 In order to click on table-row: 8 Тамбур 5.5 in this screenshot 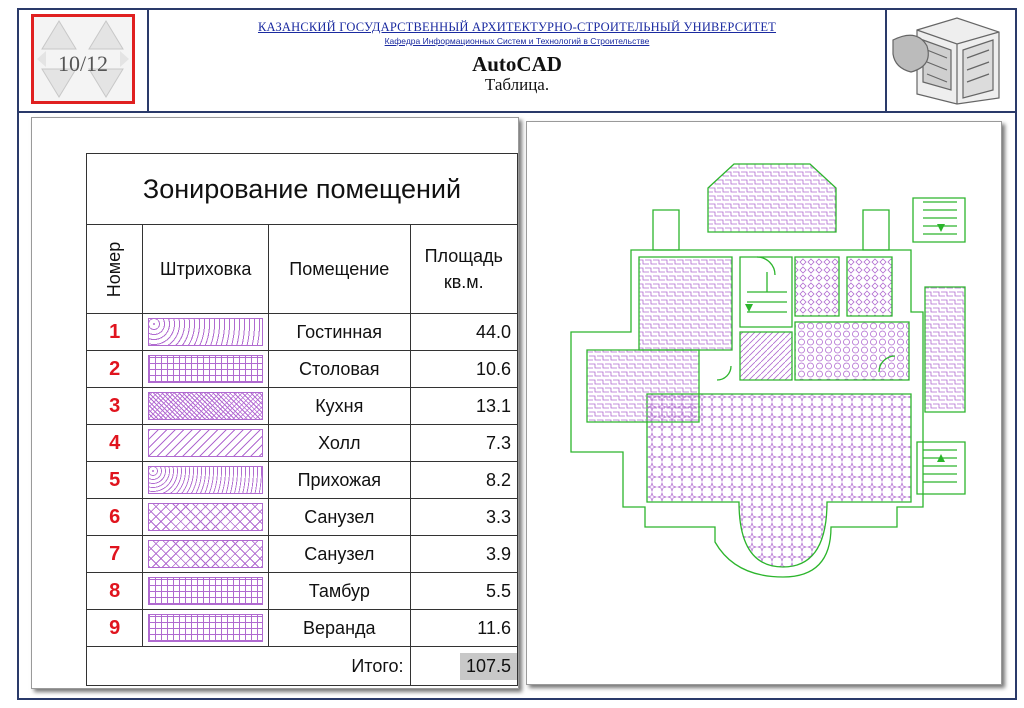, I will do `click(302, 591)`.